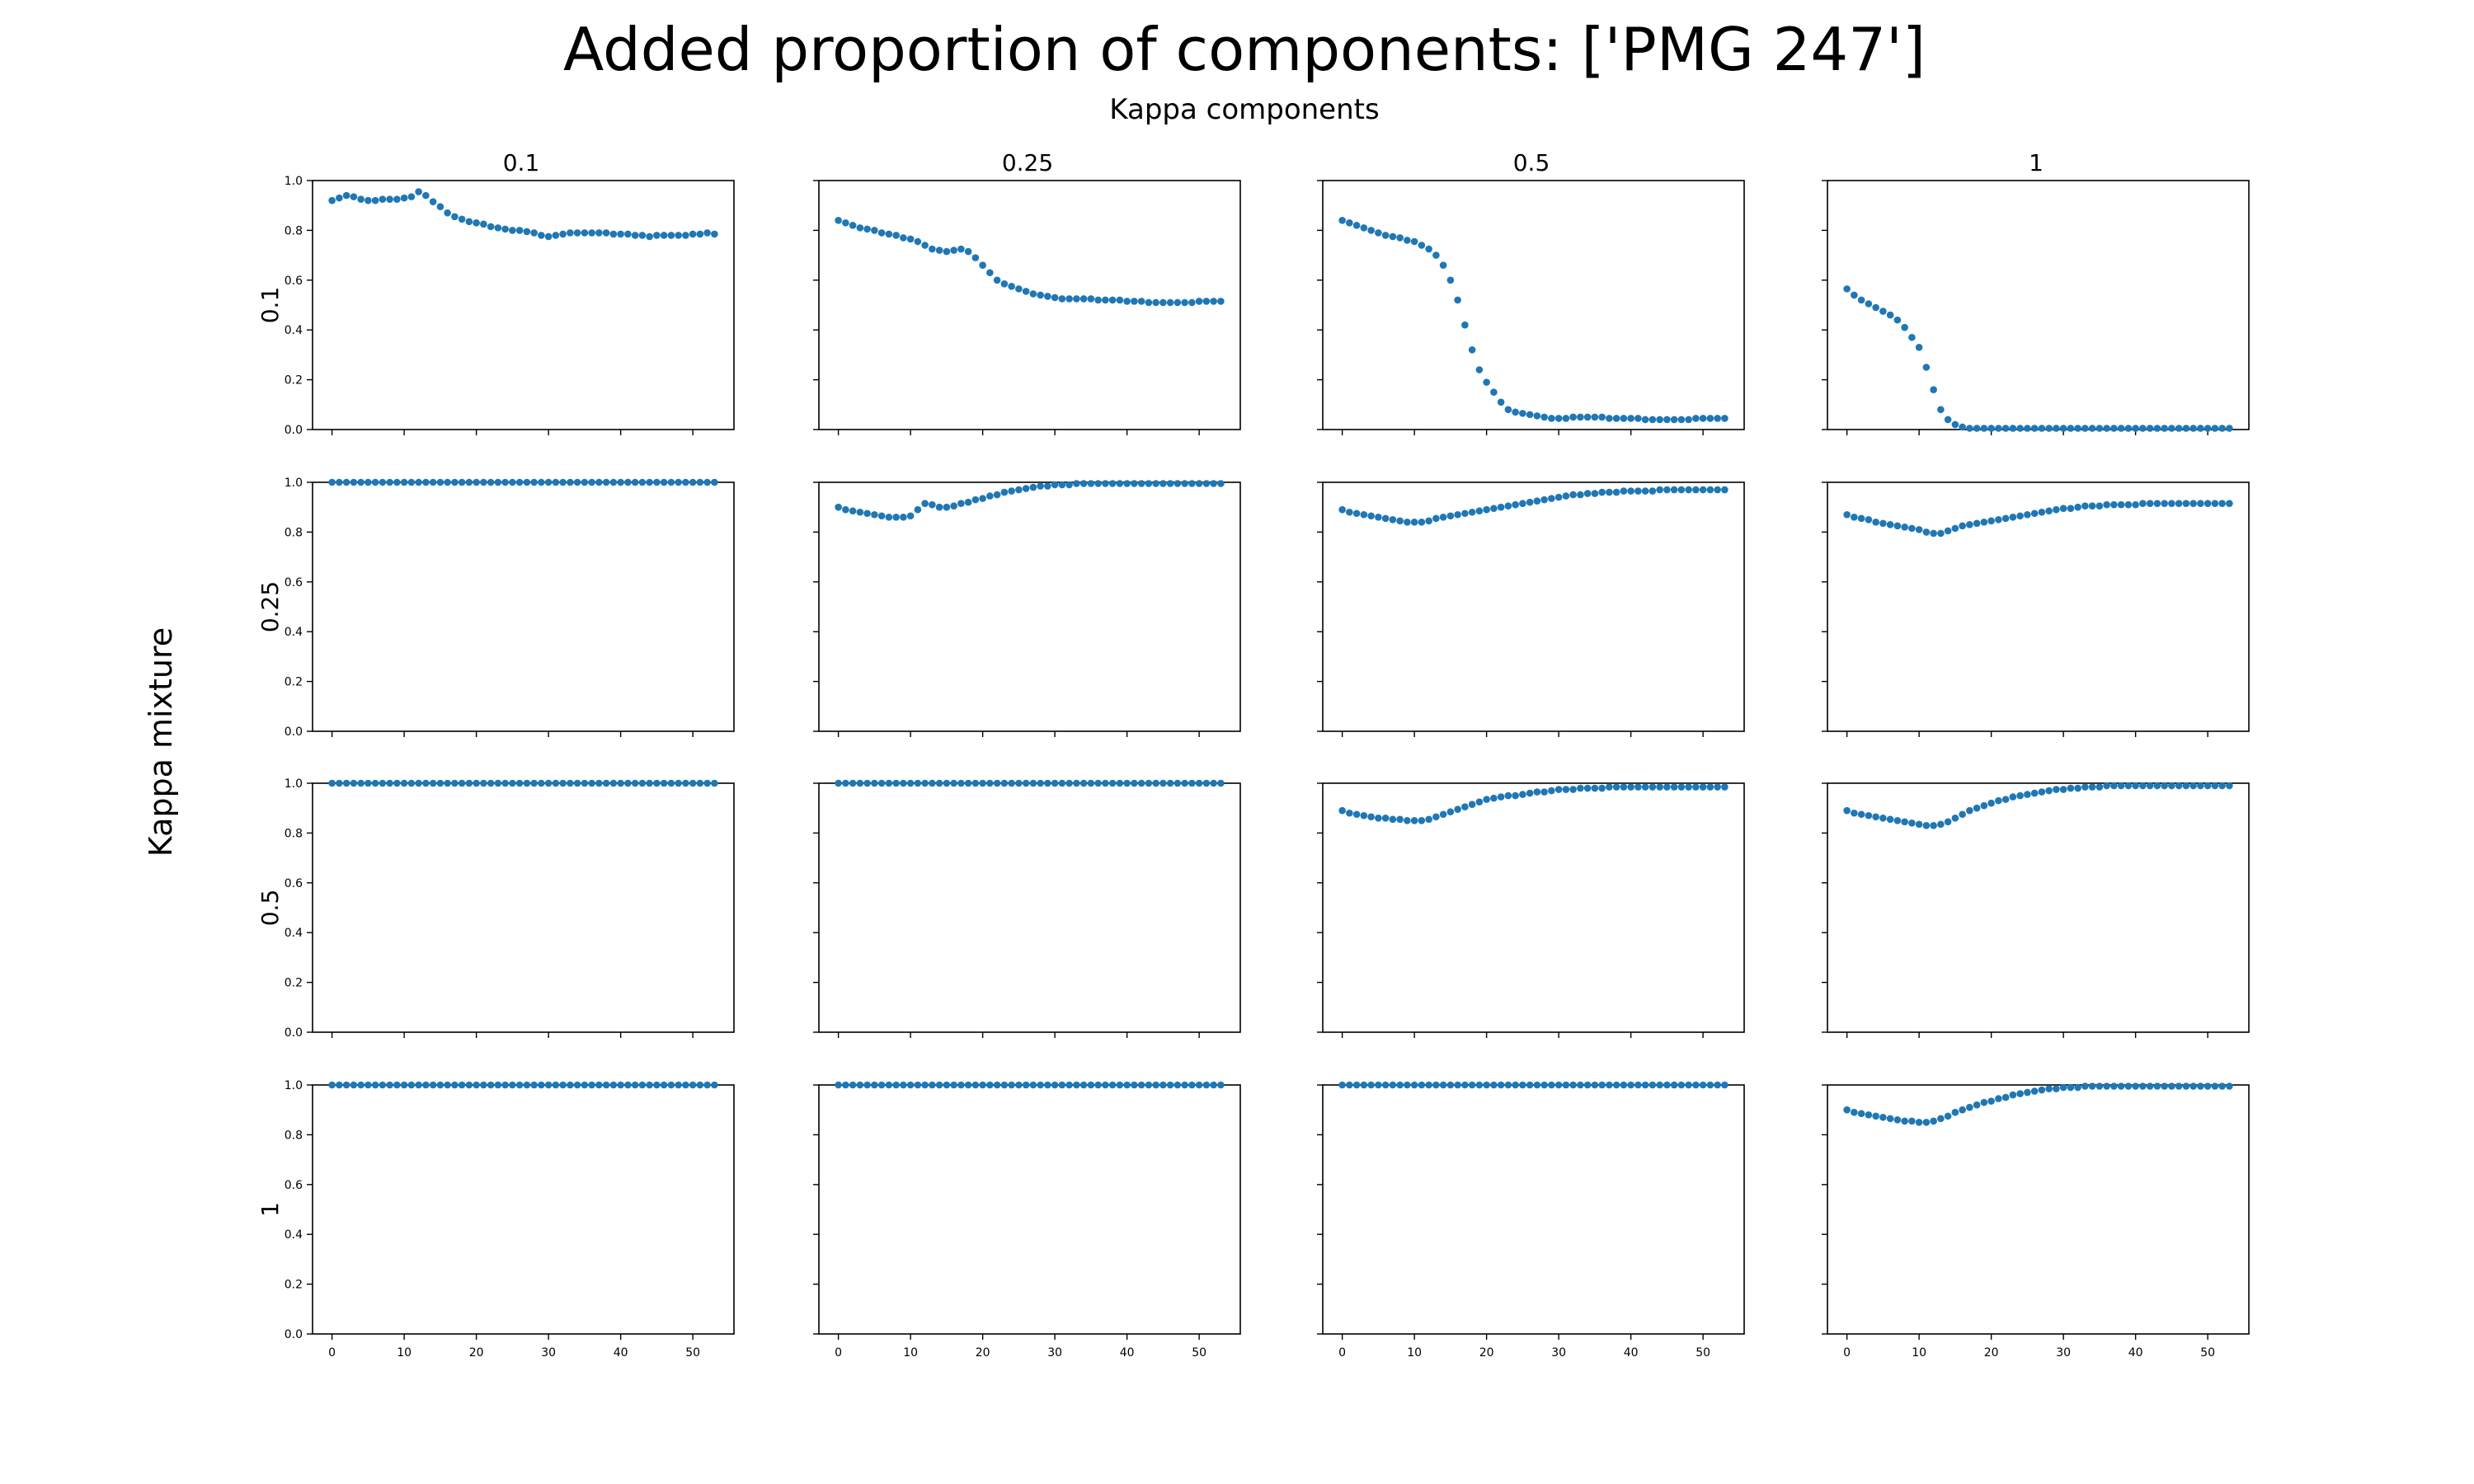  I want to click on row-axis-label: Kappa mixture, so click(161, 742).